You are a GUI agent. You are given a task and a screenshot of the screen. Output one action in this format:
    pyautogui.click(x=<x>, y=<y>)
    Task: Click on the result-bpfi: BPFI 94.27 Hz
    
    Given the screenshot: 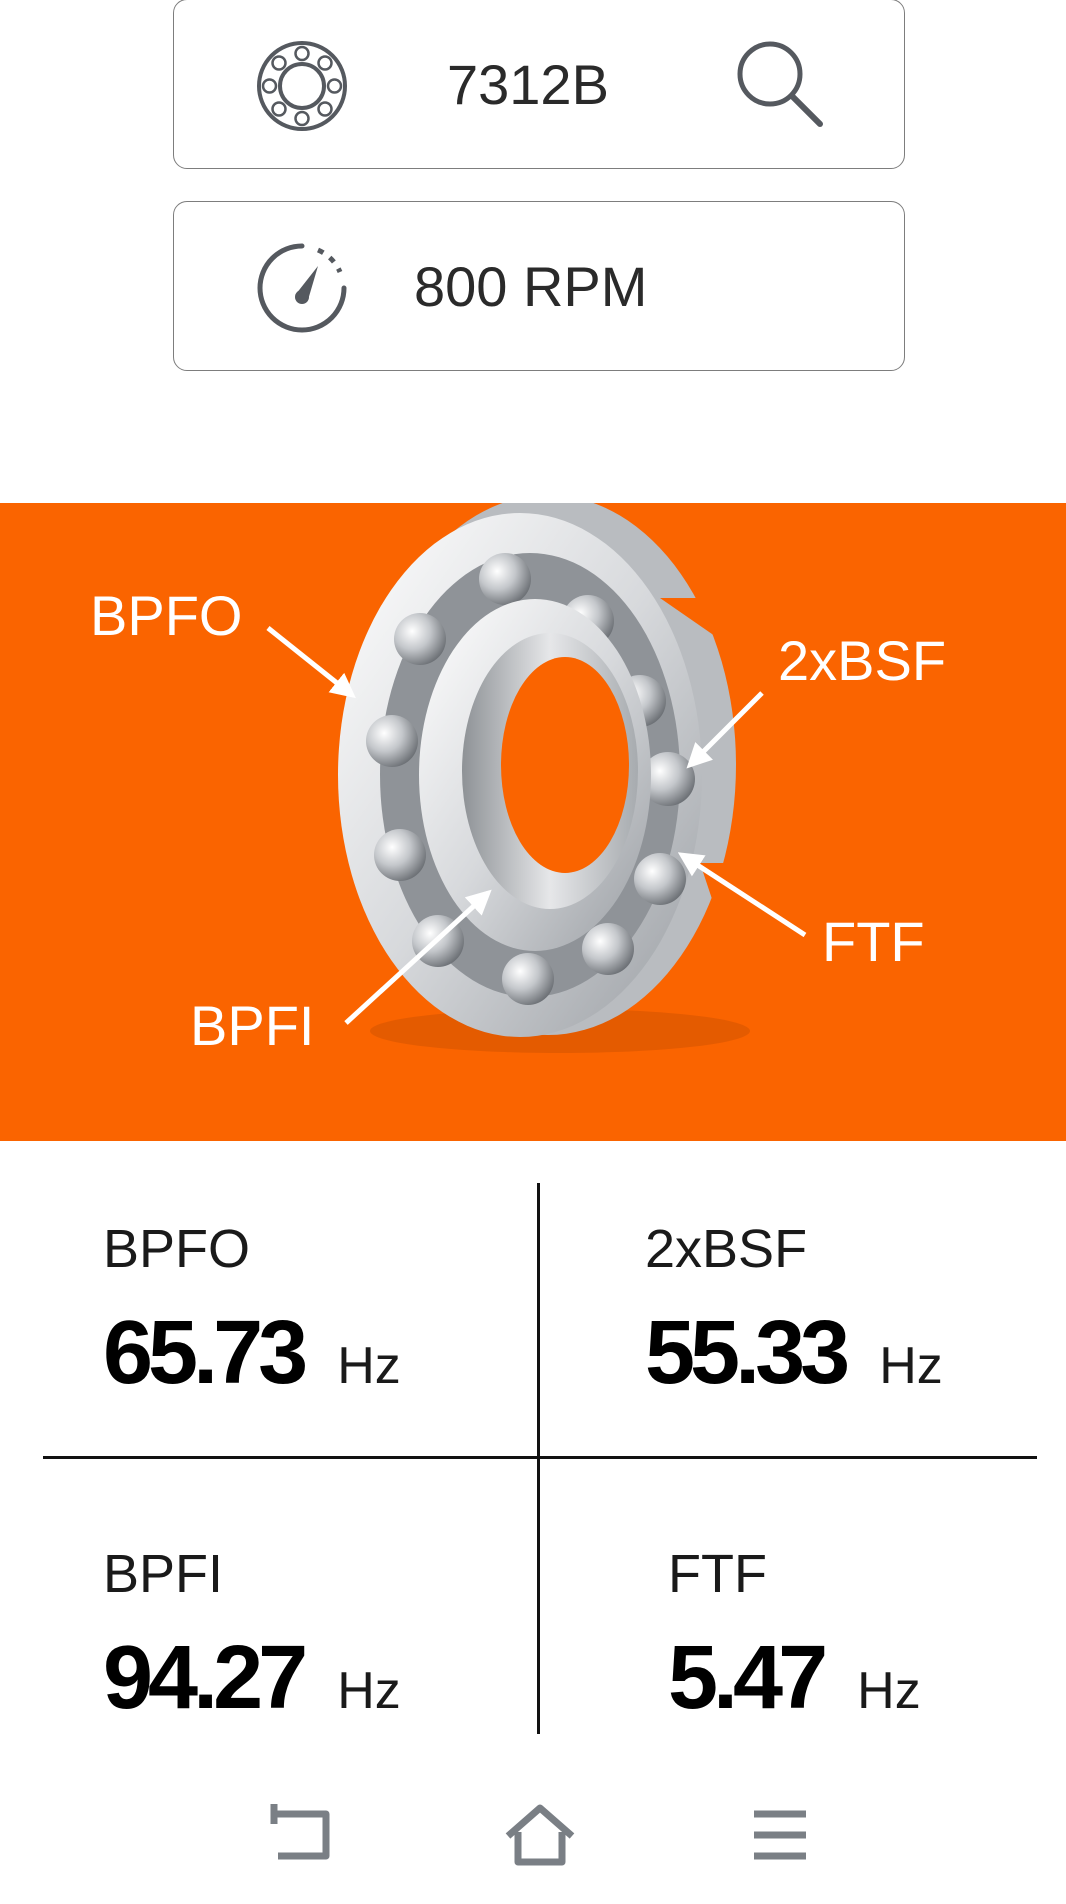 What is the action you would take?
    pyautogui.click(x=252, y=1636)
    